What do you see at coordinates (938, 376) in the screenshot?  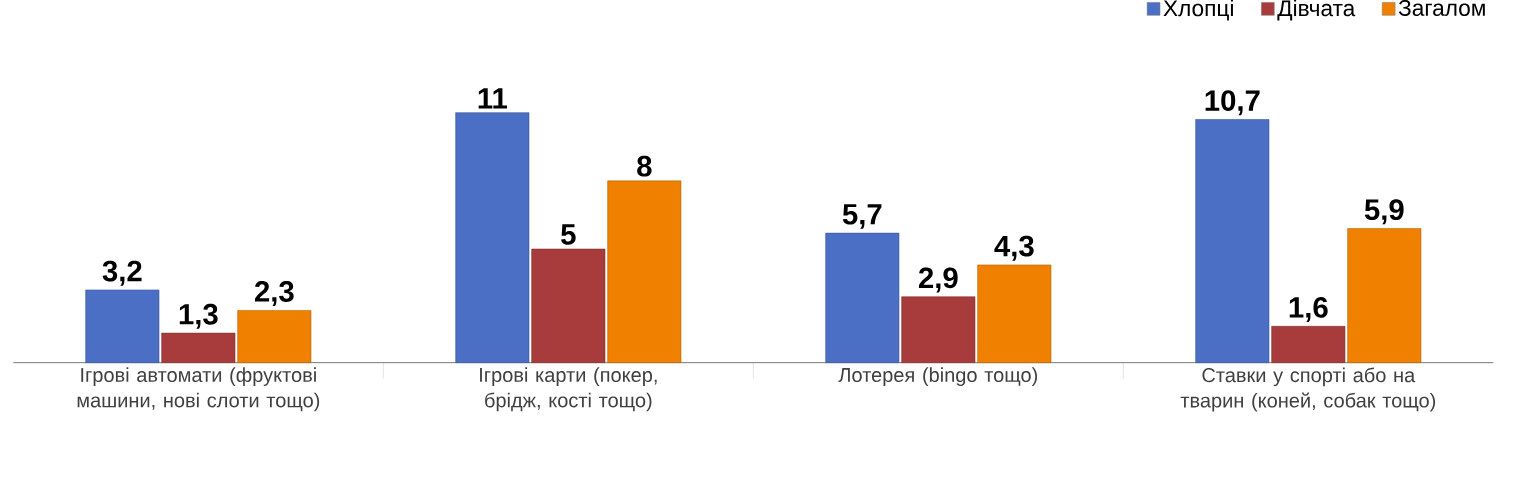 I see `x-tick-label: Лотерея (bingo тощо)` at bounding box center [938, 376].